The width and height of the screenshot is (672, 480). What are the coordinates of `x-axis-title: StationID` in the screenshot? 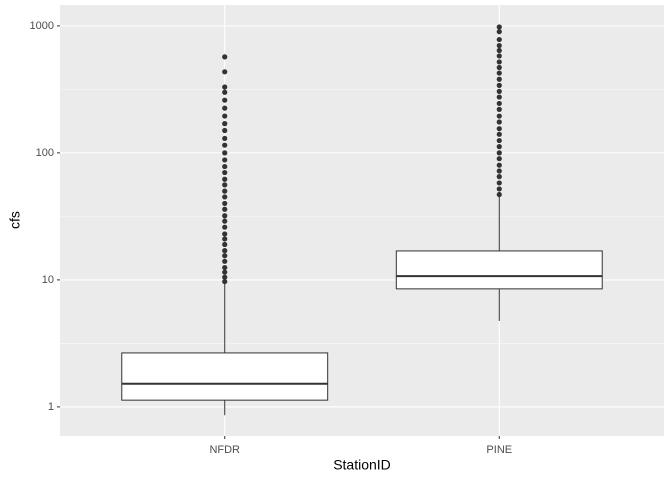 It's located at (362, 465).